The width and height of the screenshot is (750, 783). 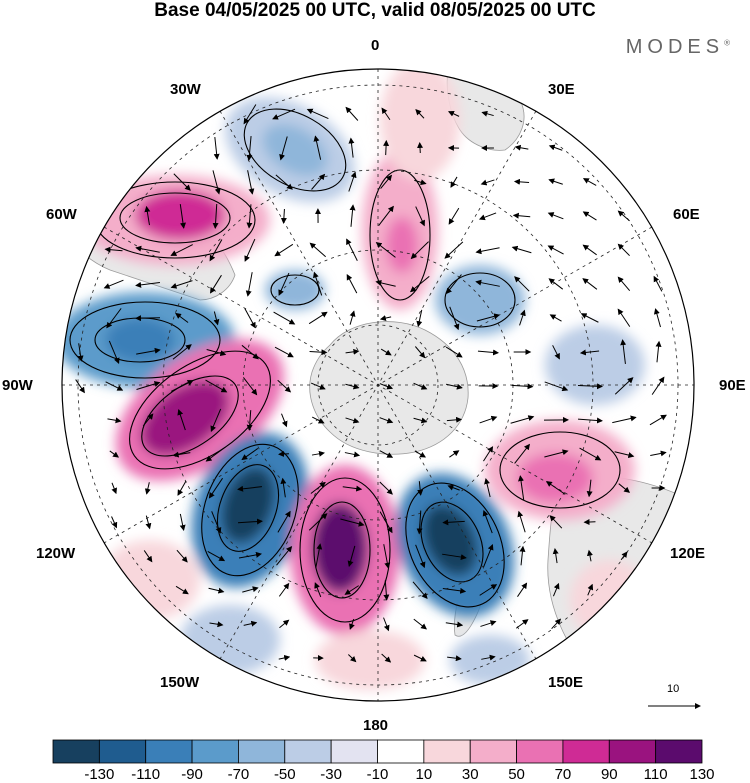 What do you see at coordinates (185, 89) in the screenshot?
I see `lon-label-30w: 30W` at bounding box center [185, 89].